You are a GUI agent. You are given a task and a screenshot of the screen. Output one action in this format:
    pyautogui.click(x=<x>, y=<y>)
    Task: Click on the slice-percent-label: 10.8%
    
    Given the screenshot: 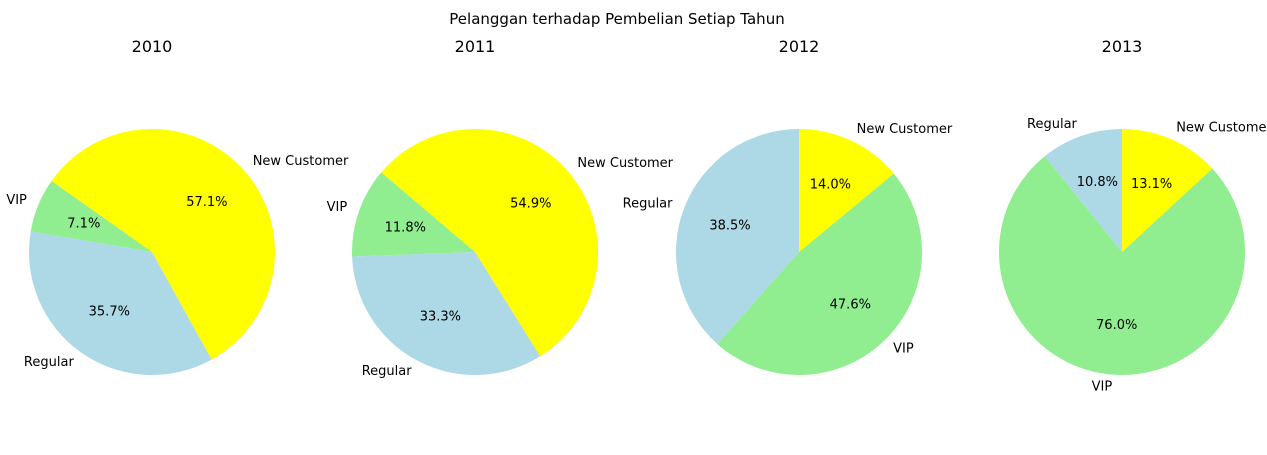 What is the action you would take?
    pyautogui.click(x=1097, y=182)
    